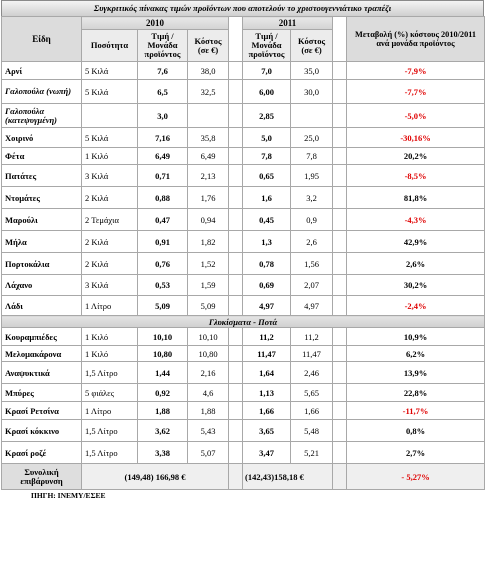 The width and height of the screenshot is (485, 569). What do you see at coordinates (267, 392) in the screenshot?
I see `unit-price-2011-cell: 1,13` at bounding box center [267, 392].